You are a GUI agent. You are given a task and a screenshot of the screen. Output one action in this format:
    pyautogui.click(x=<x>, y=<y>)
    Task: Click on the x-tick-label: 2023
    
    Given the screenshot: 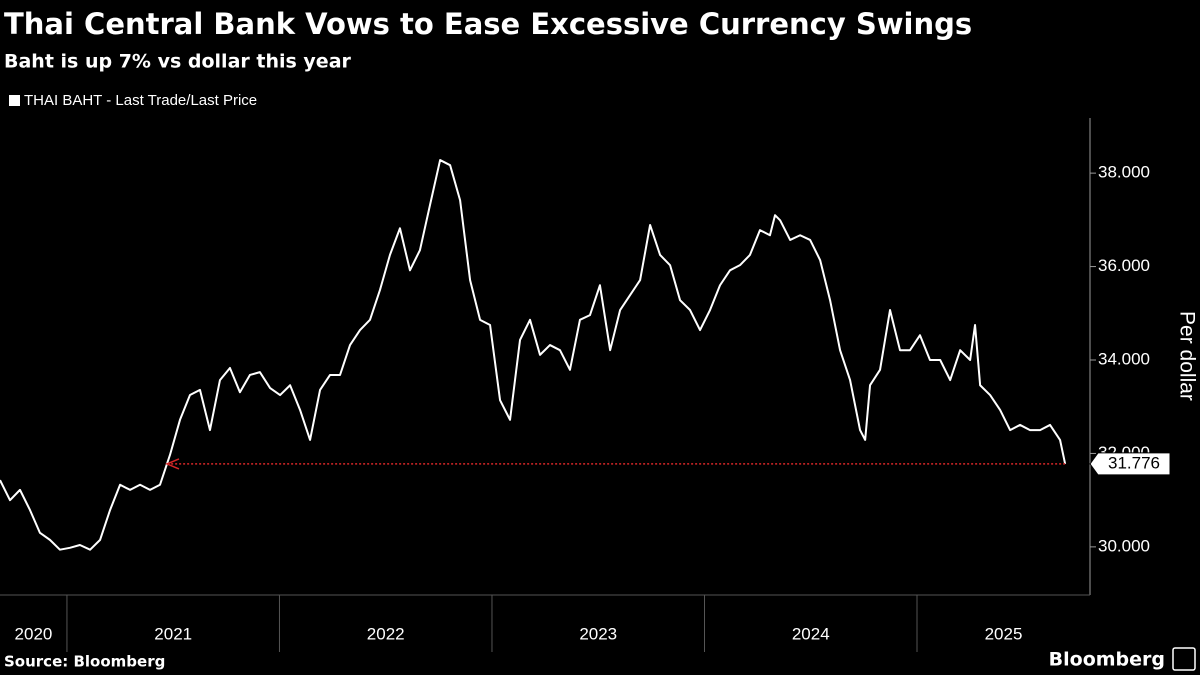 What is the action you would take?
    pyautogui.click(x=598, y=633)
    